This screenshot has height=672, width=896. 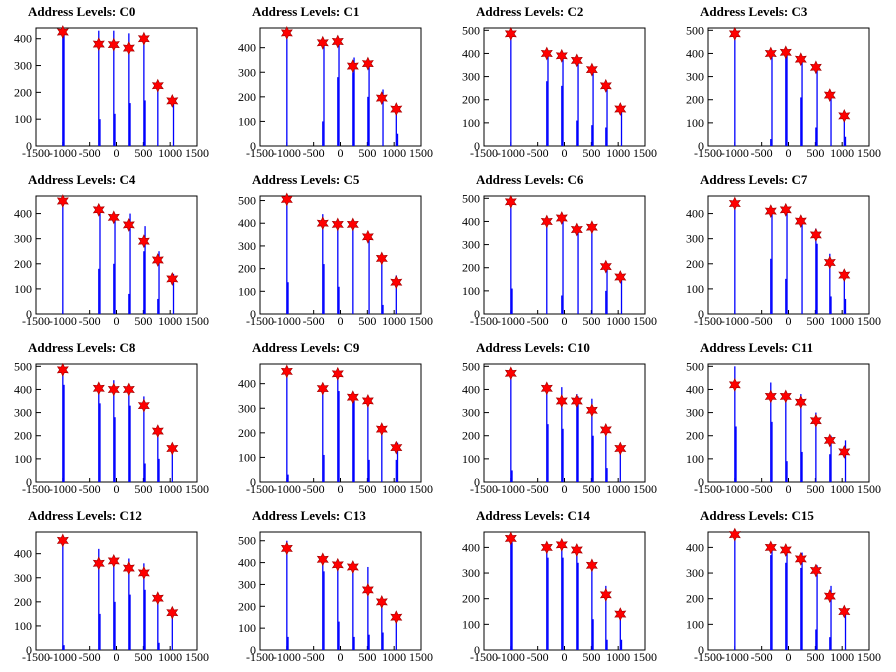 What do you see at coordinates (309, 515) in the screenshot?
I see `chart-title: Address Levels: C13` at bounding box center [309, 515].